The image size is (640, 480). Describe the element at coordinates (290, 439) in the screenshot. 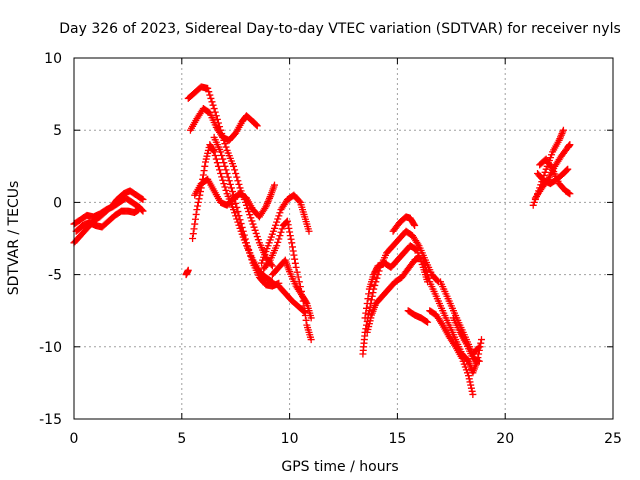

I see `x-tick-label: 10` at that location.